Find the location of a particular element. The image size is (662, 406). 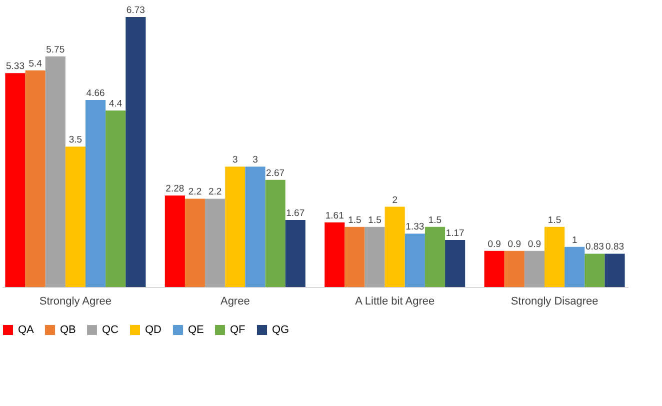

data-label: 6.73 is located at coordinates (135, 10).